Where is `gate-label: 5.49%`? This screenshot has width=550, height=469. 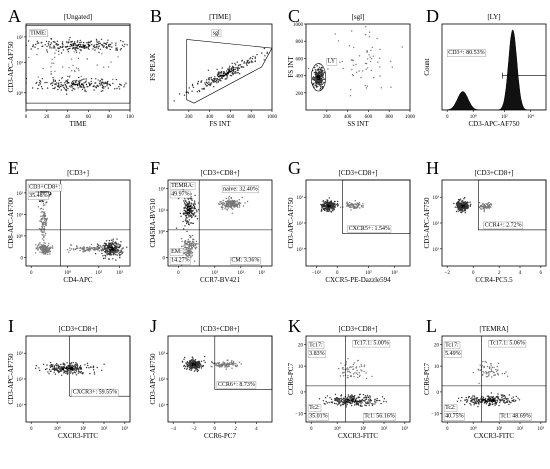 gate-label: 5.49% is located at coordinates (453, 354).